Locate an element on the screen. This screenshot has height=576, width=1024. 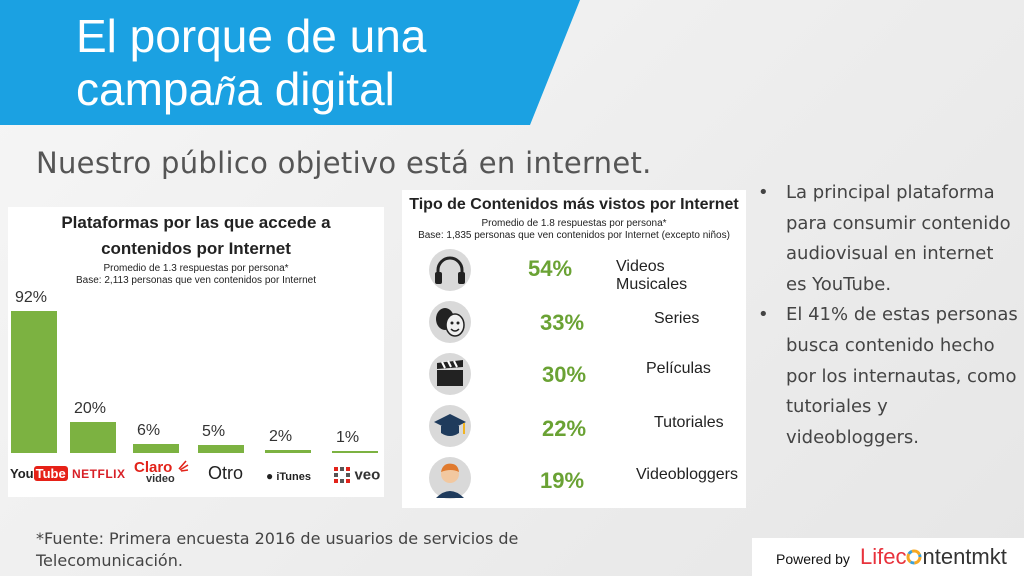
platform-bar-value: 2% is located at coordinates (281, 436).